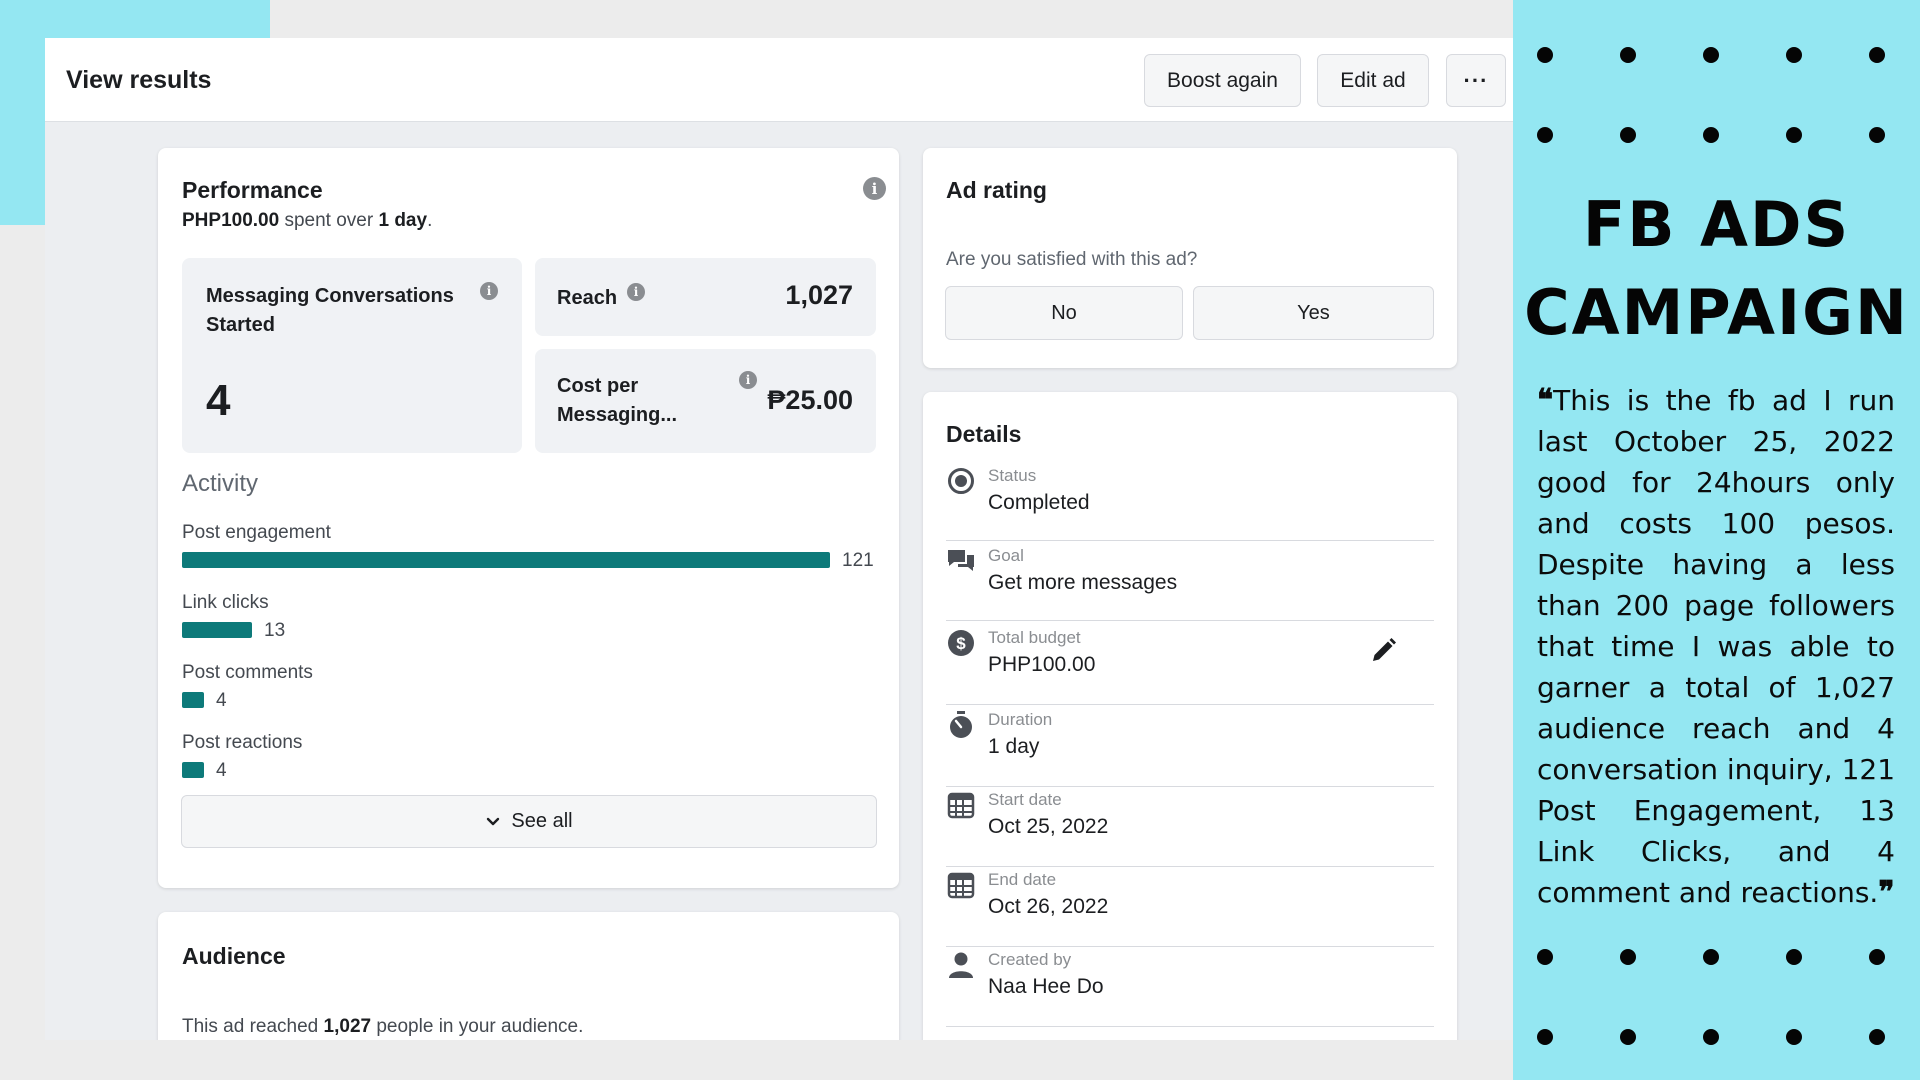 The image size is (1920, 1080). What do you see at coordinates (253, 1026) in the screenshot?
I see `audience-text-start: This ad reached` at bounding box center [253, 1026].